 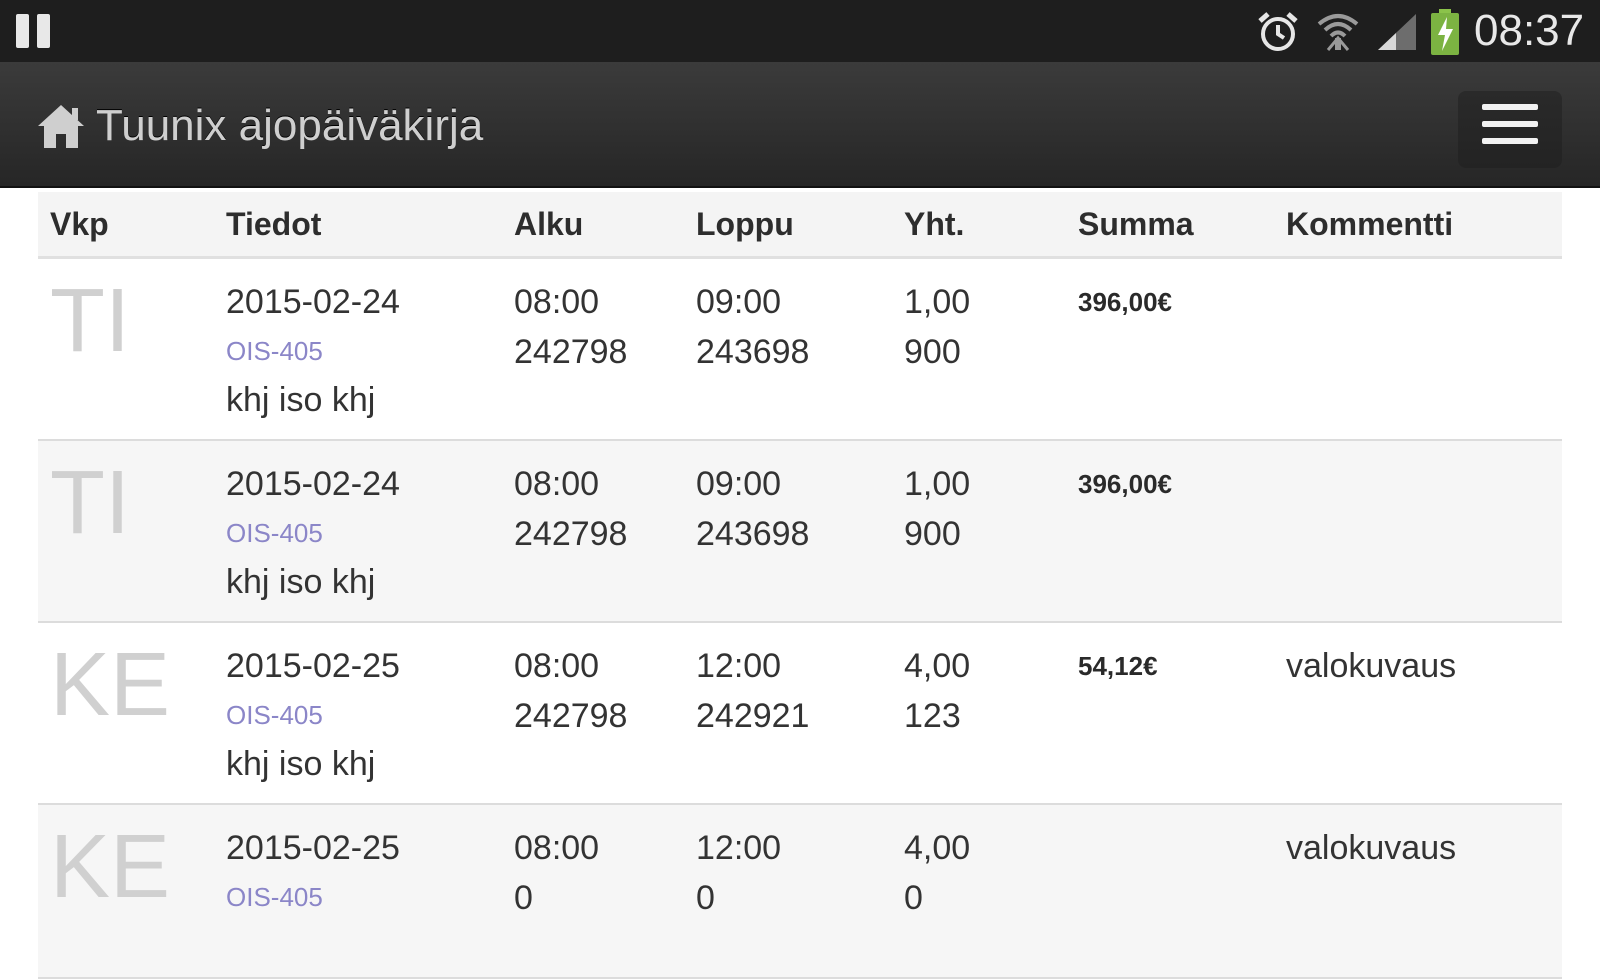 What do you see at coordinates (34, 31) in the screenshot?
I see `pause-icon` at bounding box center [34, 31].